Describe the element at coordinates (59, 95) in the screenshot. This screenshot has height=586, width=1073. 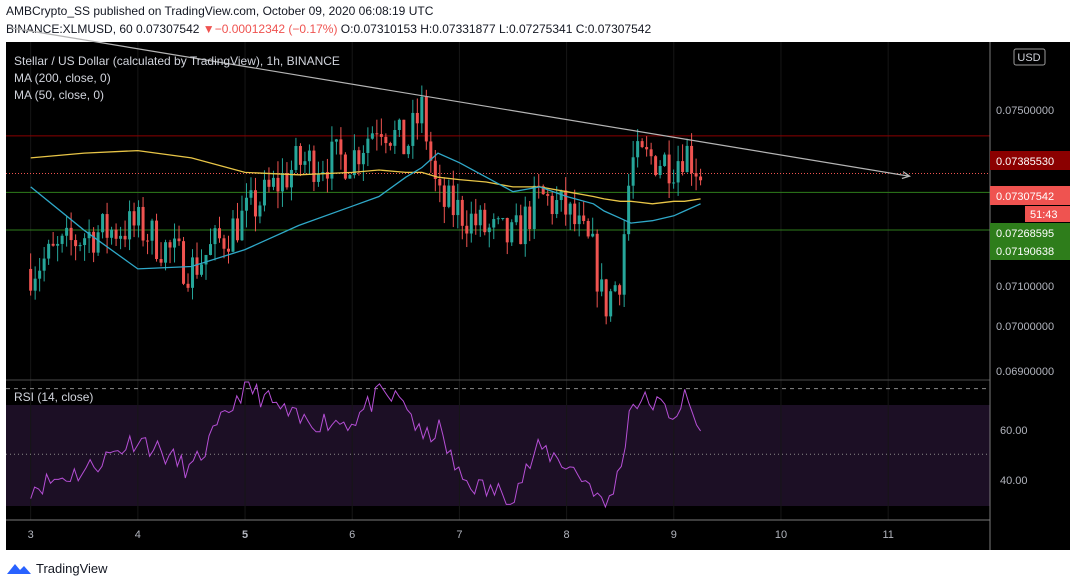
I see `ma50-legend: MA (50, close, 0)` at that location.